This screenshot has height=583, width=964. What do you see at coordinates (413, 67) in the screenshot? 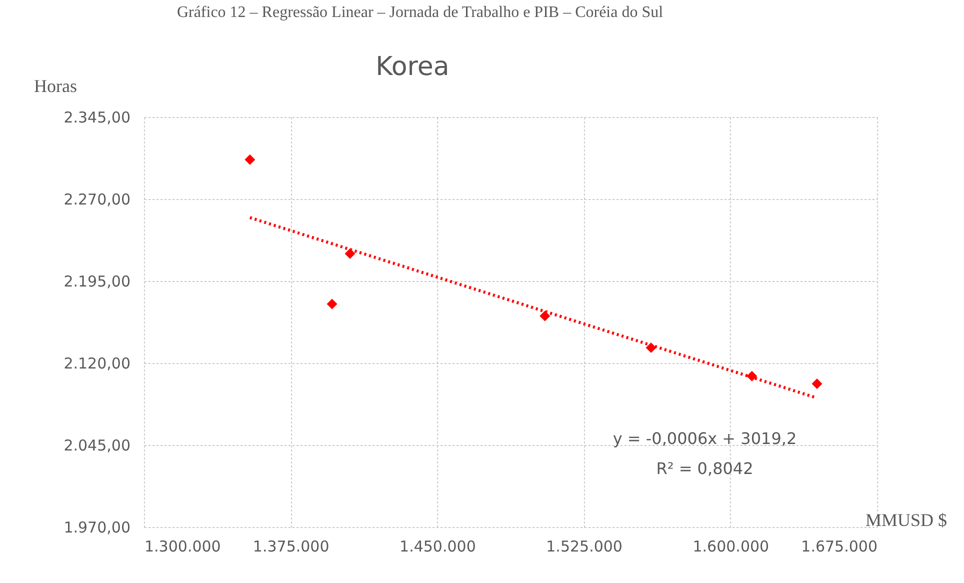
I see `chart-title: Korea` at bounding box center [413, 67].